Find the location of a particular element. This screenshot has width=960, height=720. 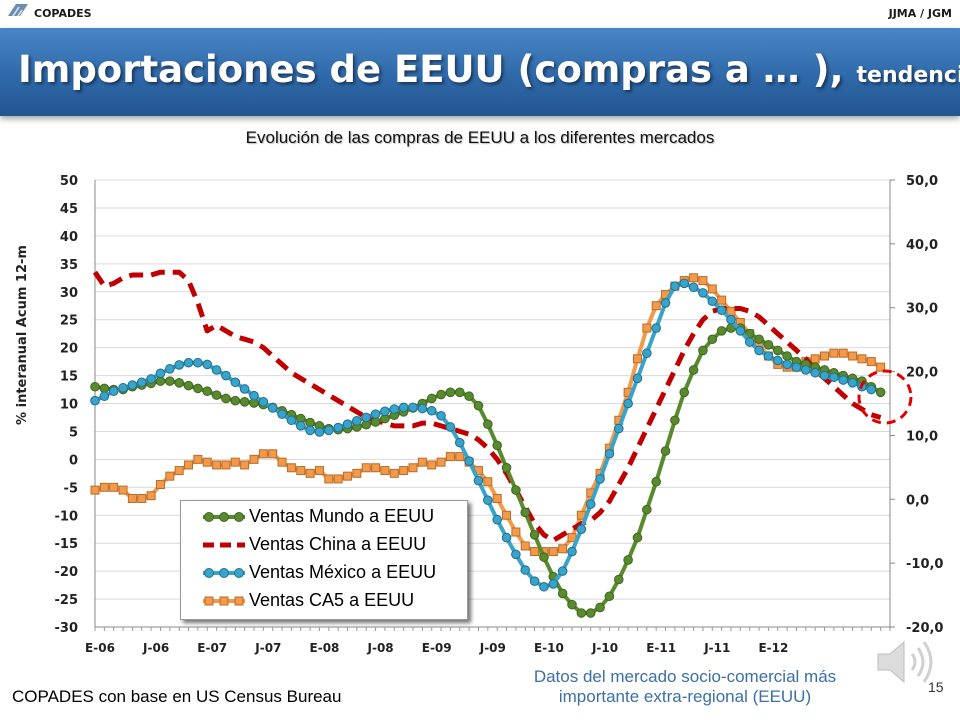

y-tick-label: 35 is located at coordinates (69, 265).